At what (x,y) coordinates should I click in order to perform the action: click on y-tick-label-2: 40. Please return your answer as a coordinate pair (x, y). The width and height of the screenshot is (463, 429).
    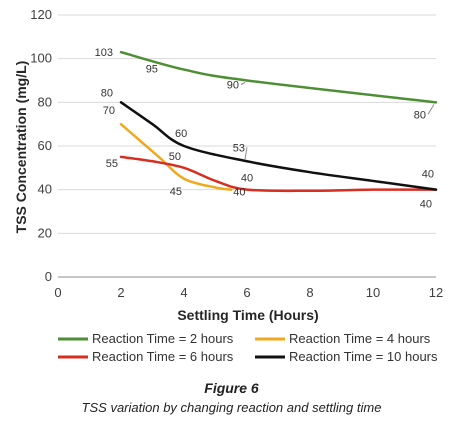
    Looking at the image, I should click on (45, 189).